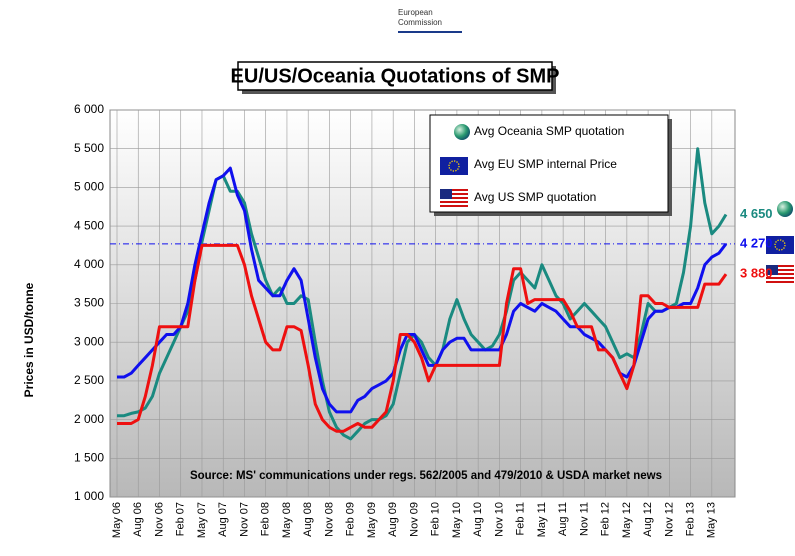 This screenshot has height=556, width=795. What do you see at coordinates (89, 109) in the screenshot?
I see `y-tick-label: 6 000` at bounding box center [89, 109].